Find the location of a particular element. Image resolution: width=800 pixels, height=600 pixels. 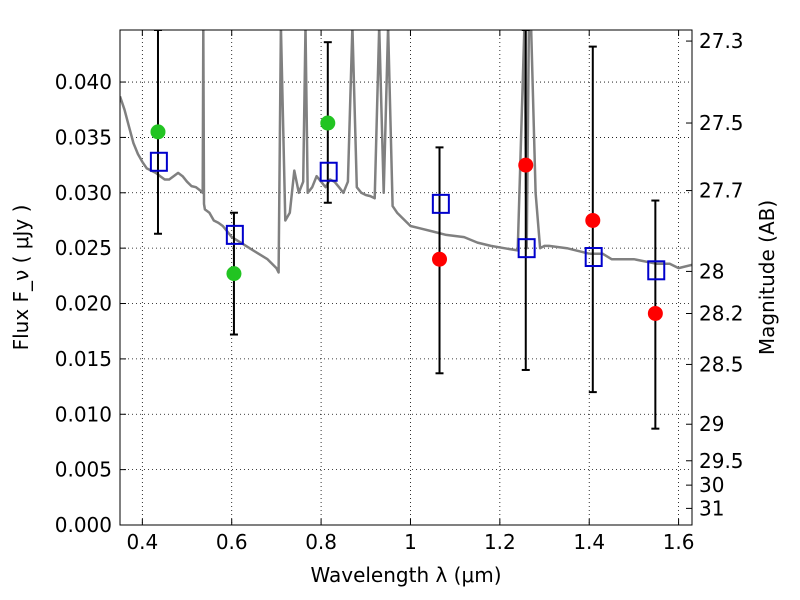

y-tick-label: 0.030 is located at coordinates (83, 193).